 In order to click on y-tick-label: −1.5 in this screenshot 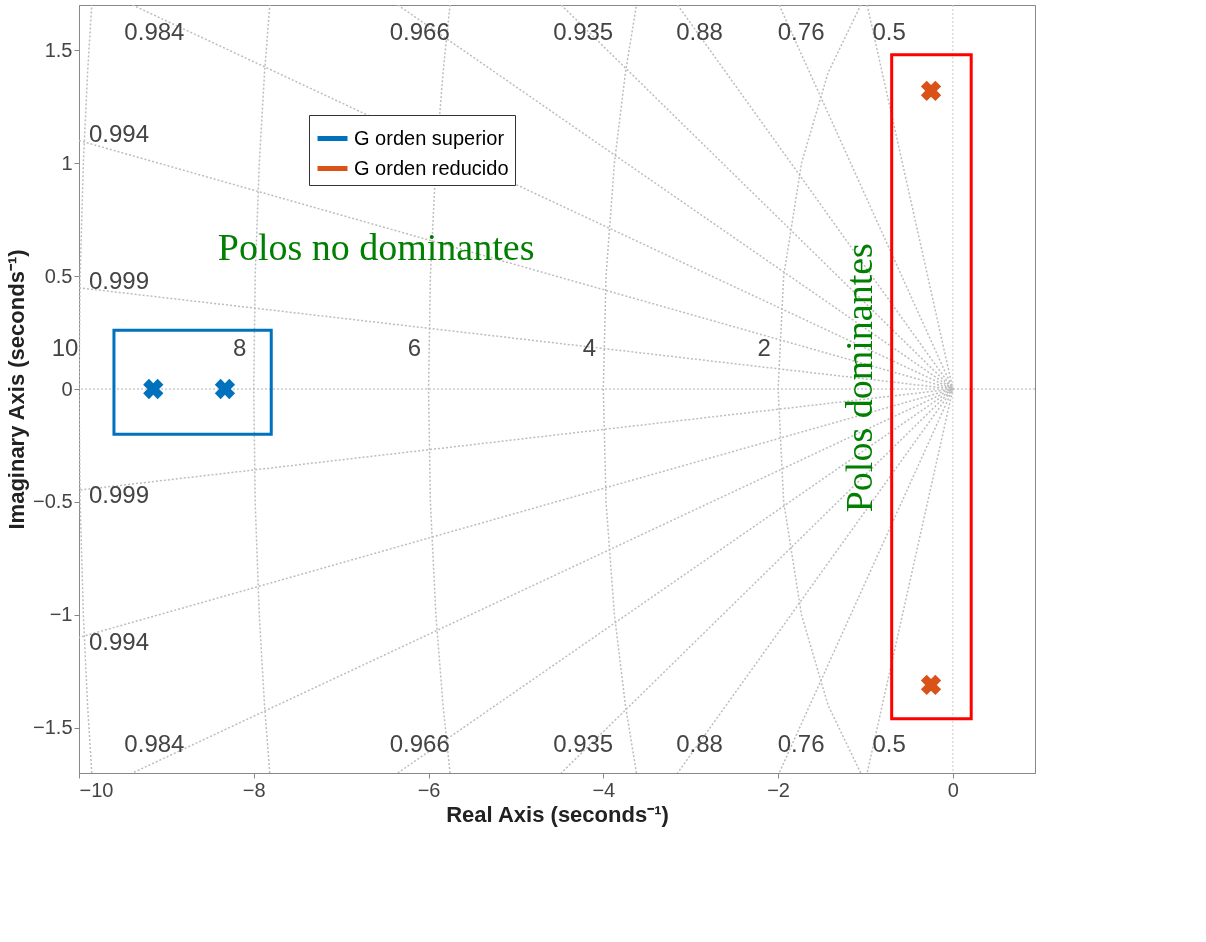, I will do `click(53, 727)`.